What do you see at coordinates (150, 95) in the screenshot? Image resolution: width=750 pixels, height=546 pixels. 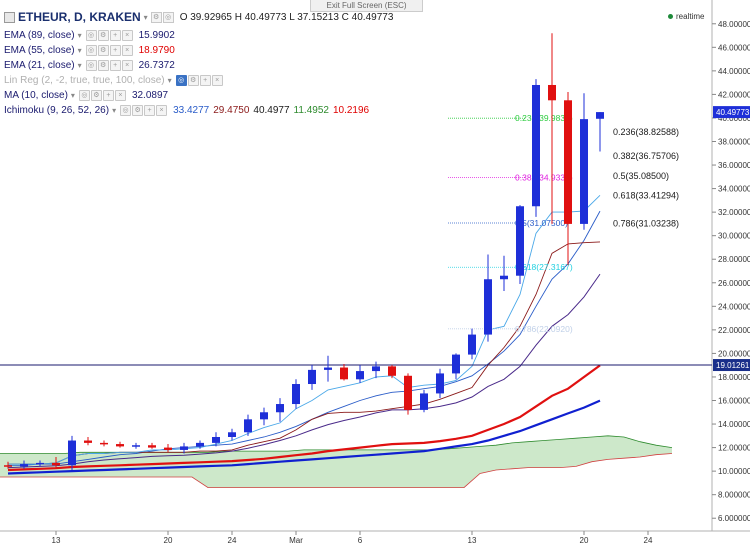 I see `indicator-value: 32.0897` at bounding box center [150, 95].